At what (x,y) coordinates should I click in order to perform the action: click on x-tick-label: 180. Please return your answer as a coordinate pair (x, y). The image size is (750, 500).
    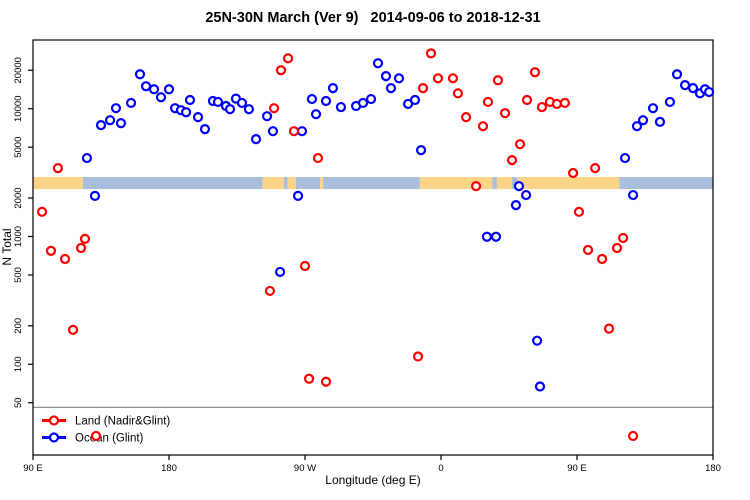
    Looking at the image, I should click on (169, 468).